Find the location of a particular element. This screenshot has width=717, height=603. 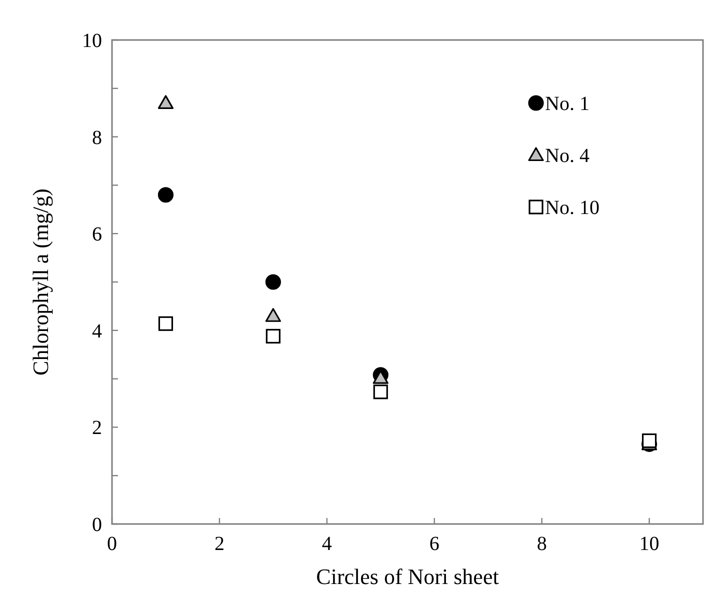

x-axis-title: Circles of Nori sheet is located at coordinates (407, 576).